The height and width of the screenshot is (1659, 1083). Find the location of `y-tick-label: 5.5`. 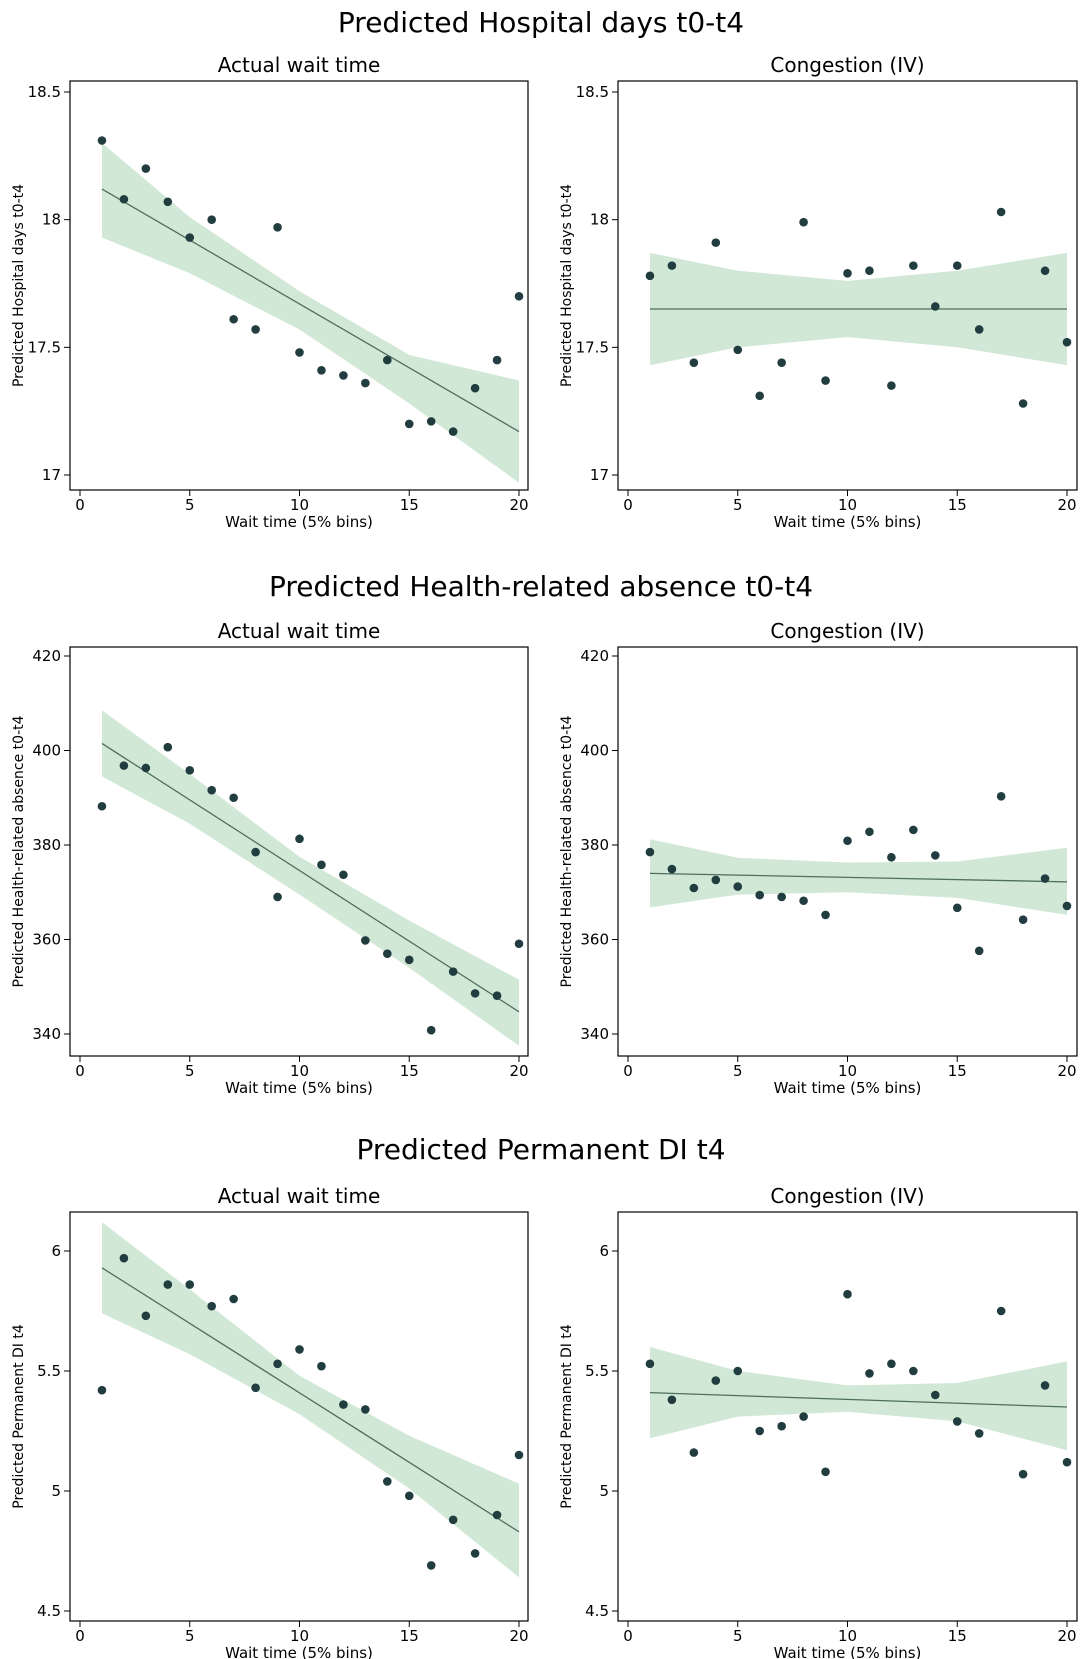

y-tick-label: 5.5 is located at coordinates (49, 1371).